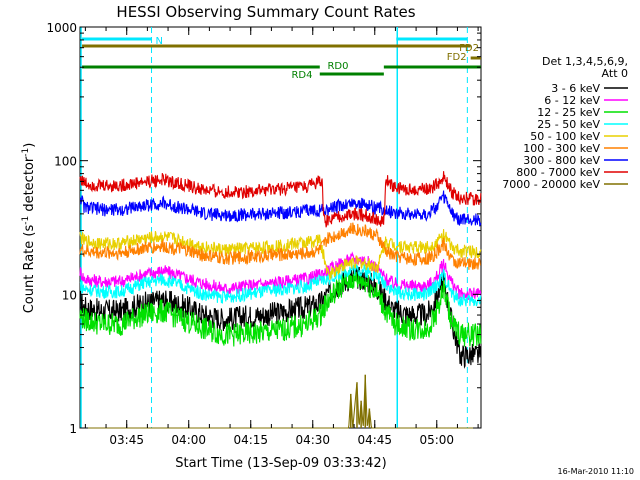  Describe the element at coordinates (585, 61) in the screenshot. I see `legend-header-detectors: Det 1,3,4,5,6,9,` at that location.